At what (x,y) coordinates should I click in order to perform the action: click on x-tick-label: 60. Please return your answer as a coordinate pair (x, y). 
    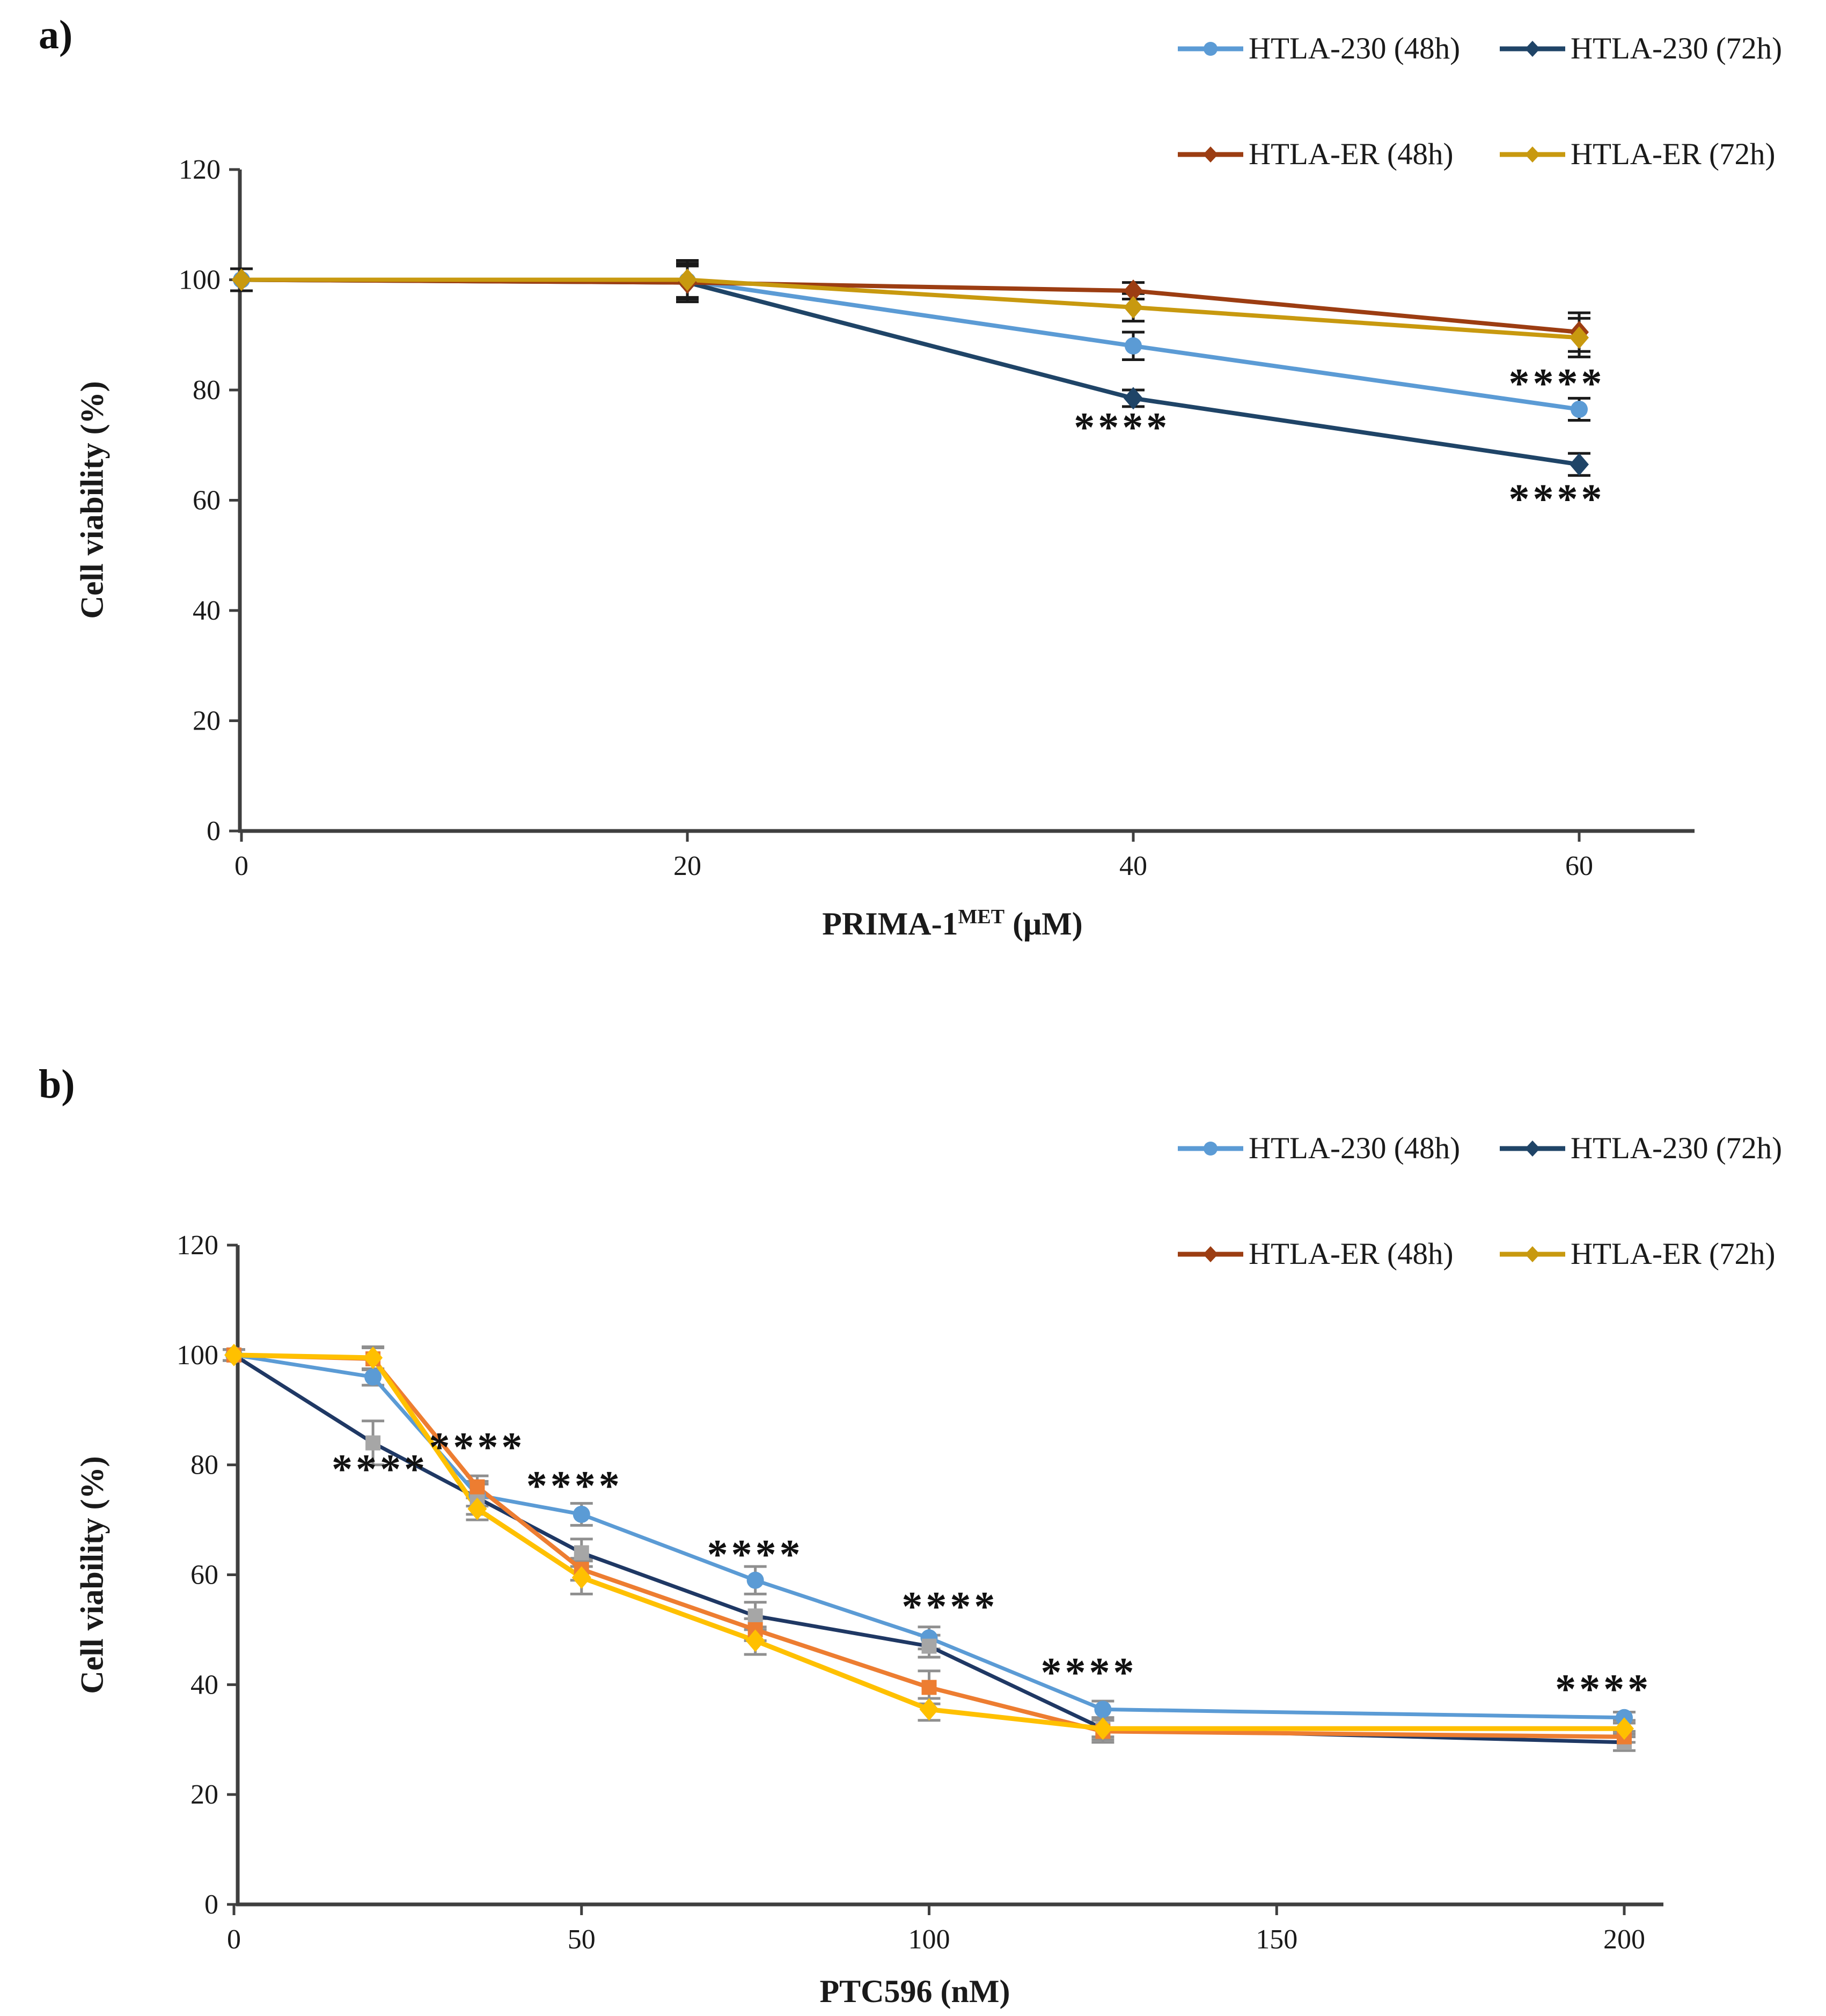
    Looking at the image, I should click on (1579, 866).